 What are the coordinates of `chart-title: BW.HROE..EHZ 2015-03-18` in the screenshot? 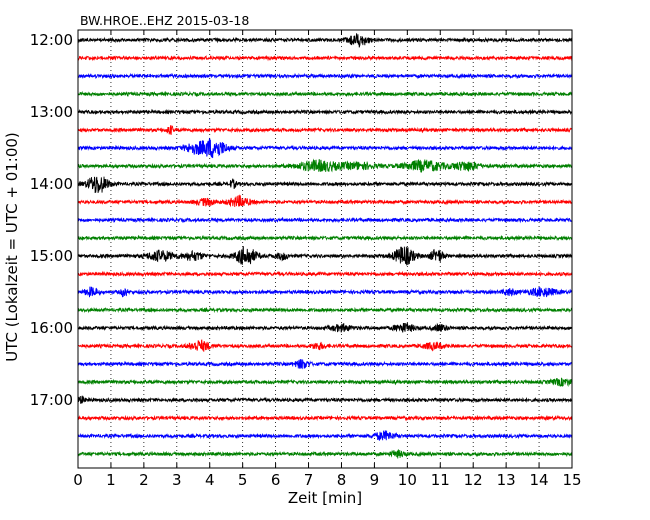 It's located at (164, 20).